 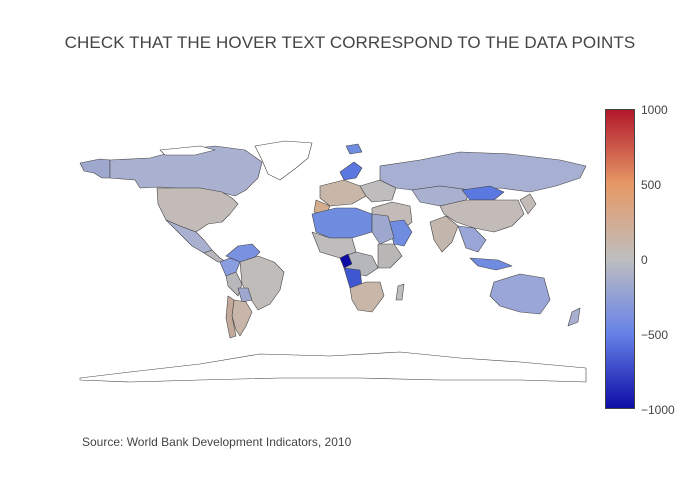 I want to click on region-southeast-asia, so click(x=472, y=239).